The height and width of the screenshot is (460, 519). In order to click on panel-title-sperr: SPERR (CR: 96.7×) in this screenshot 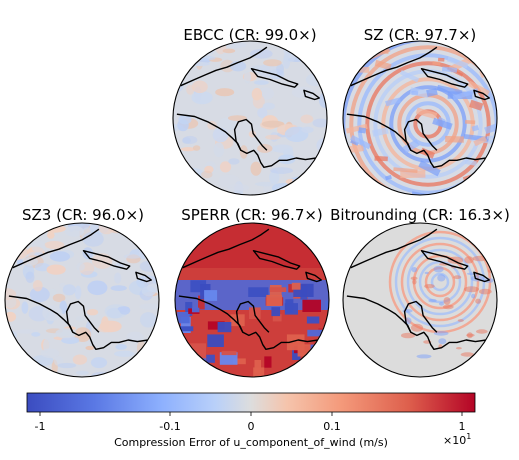, I will do `click(252, 215)`.